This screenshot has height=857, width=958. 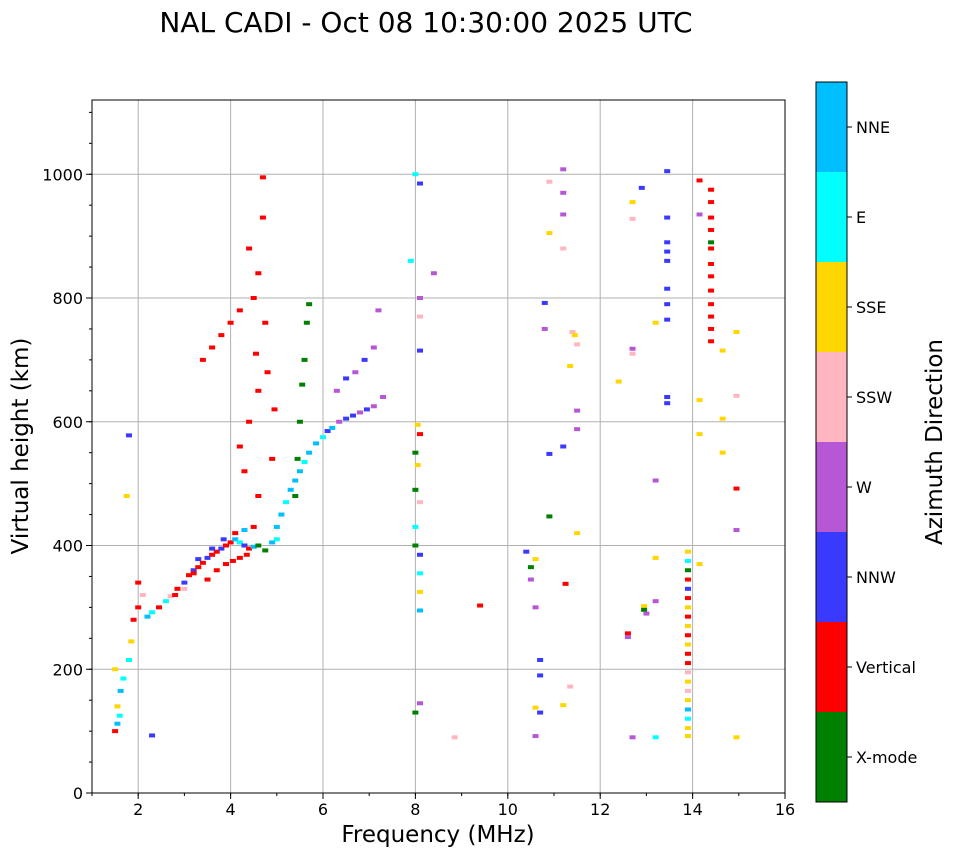 I want to click on colorbar-tick-label: X-mode, so click(x=886, y=757).